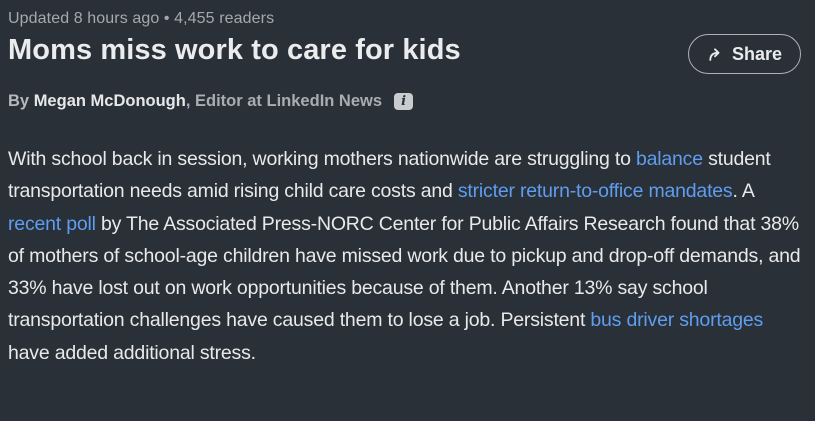  Describe the element at coordinates (284, 101) in the screenshot. I see `byline-role: , Editor at LinkedIn News` at that location.